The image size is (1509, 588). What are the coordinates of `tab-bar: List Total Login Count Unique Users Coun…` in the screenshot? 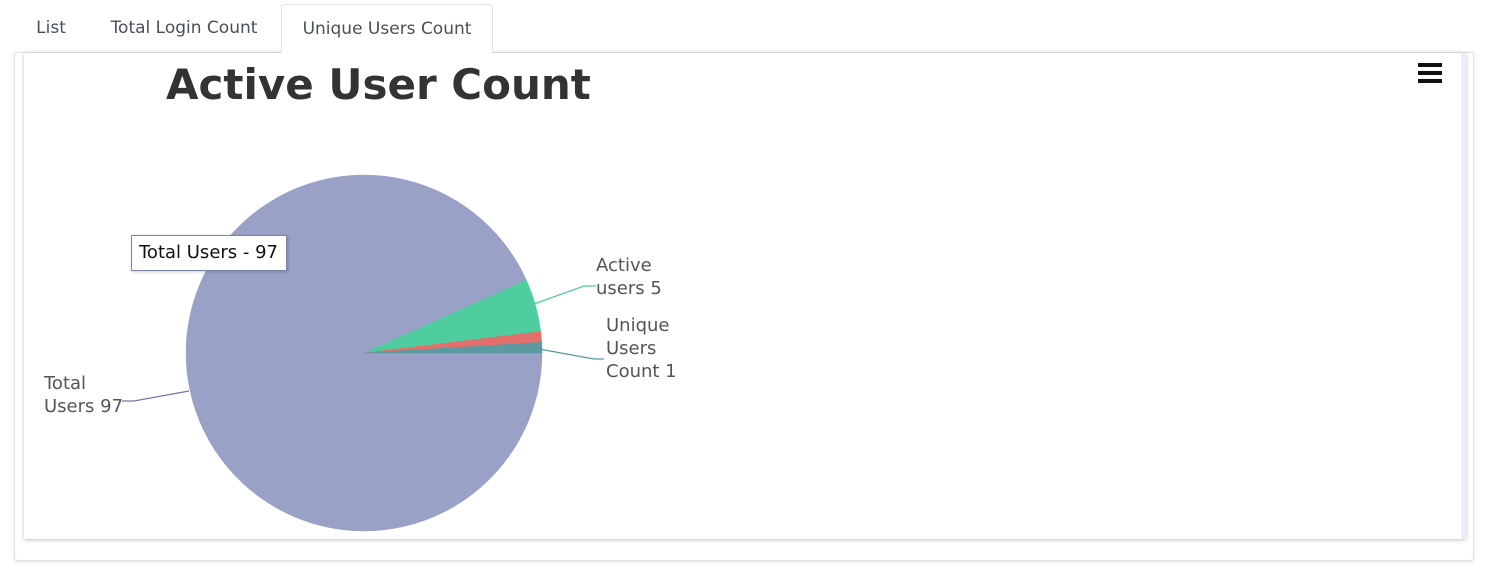 It's located at (744, 26).